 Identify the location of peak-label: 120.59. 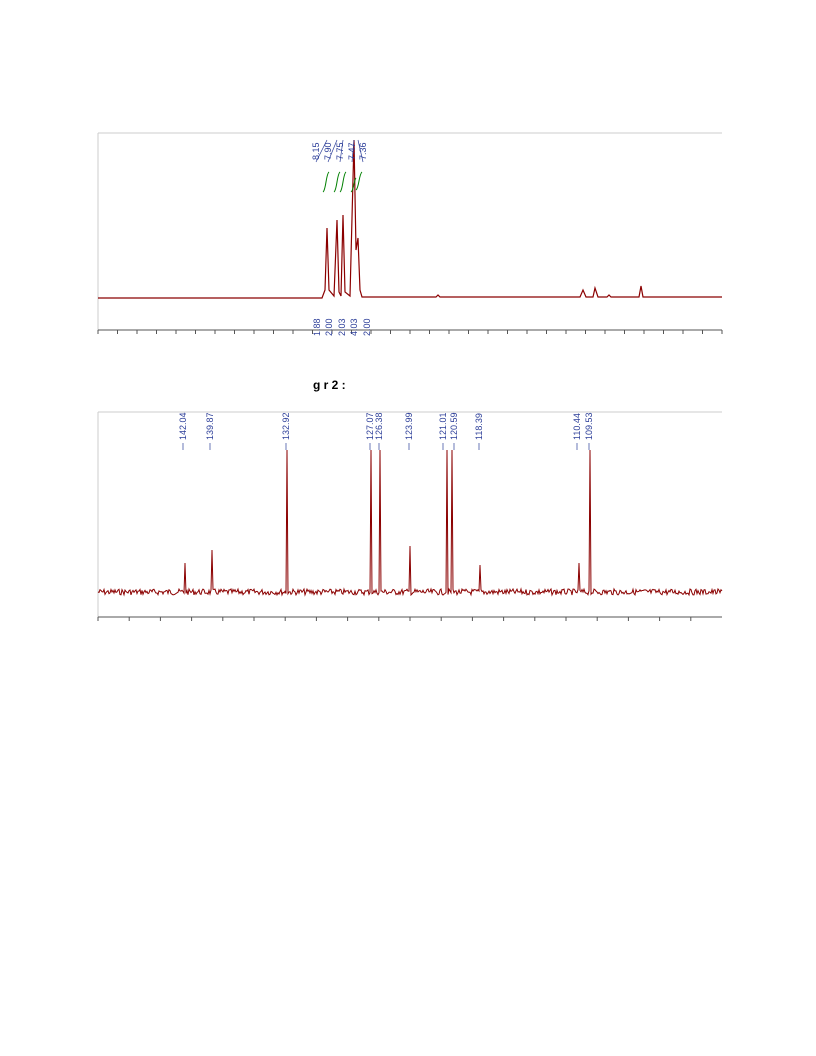
(454, 426).